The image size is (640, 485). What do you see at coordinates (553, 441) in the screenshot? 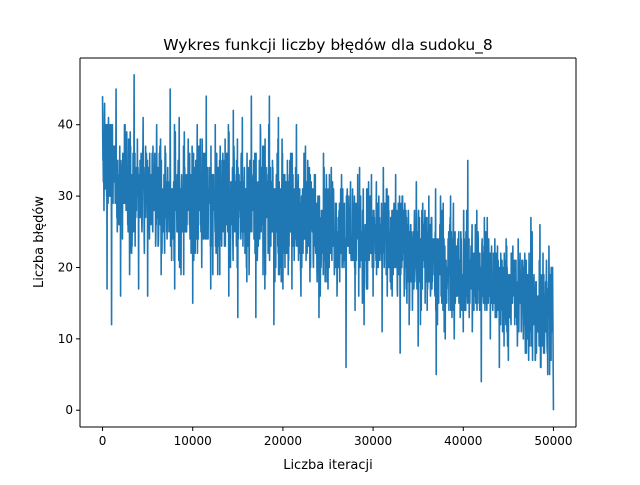
I see `x-tick-label: 50000` at bounding box center [553, 441].